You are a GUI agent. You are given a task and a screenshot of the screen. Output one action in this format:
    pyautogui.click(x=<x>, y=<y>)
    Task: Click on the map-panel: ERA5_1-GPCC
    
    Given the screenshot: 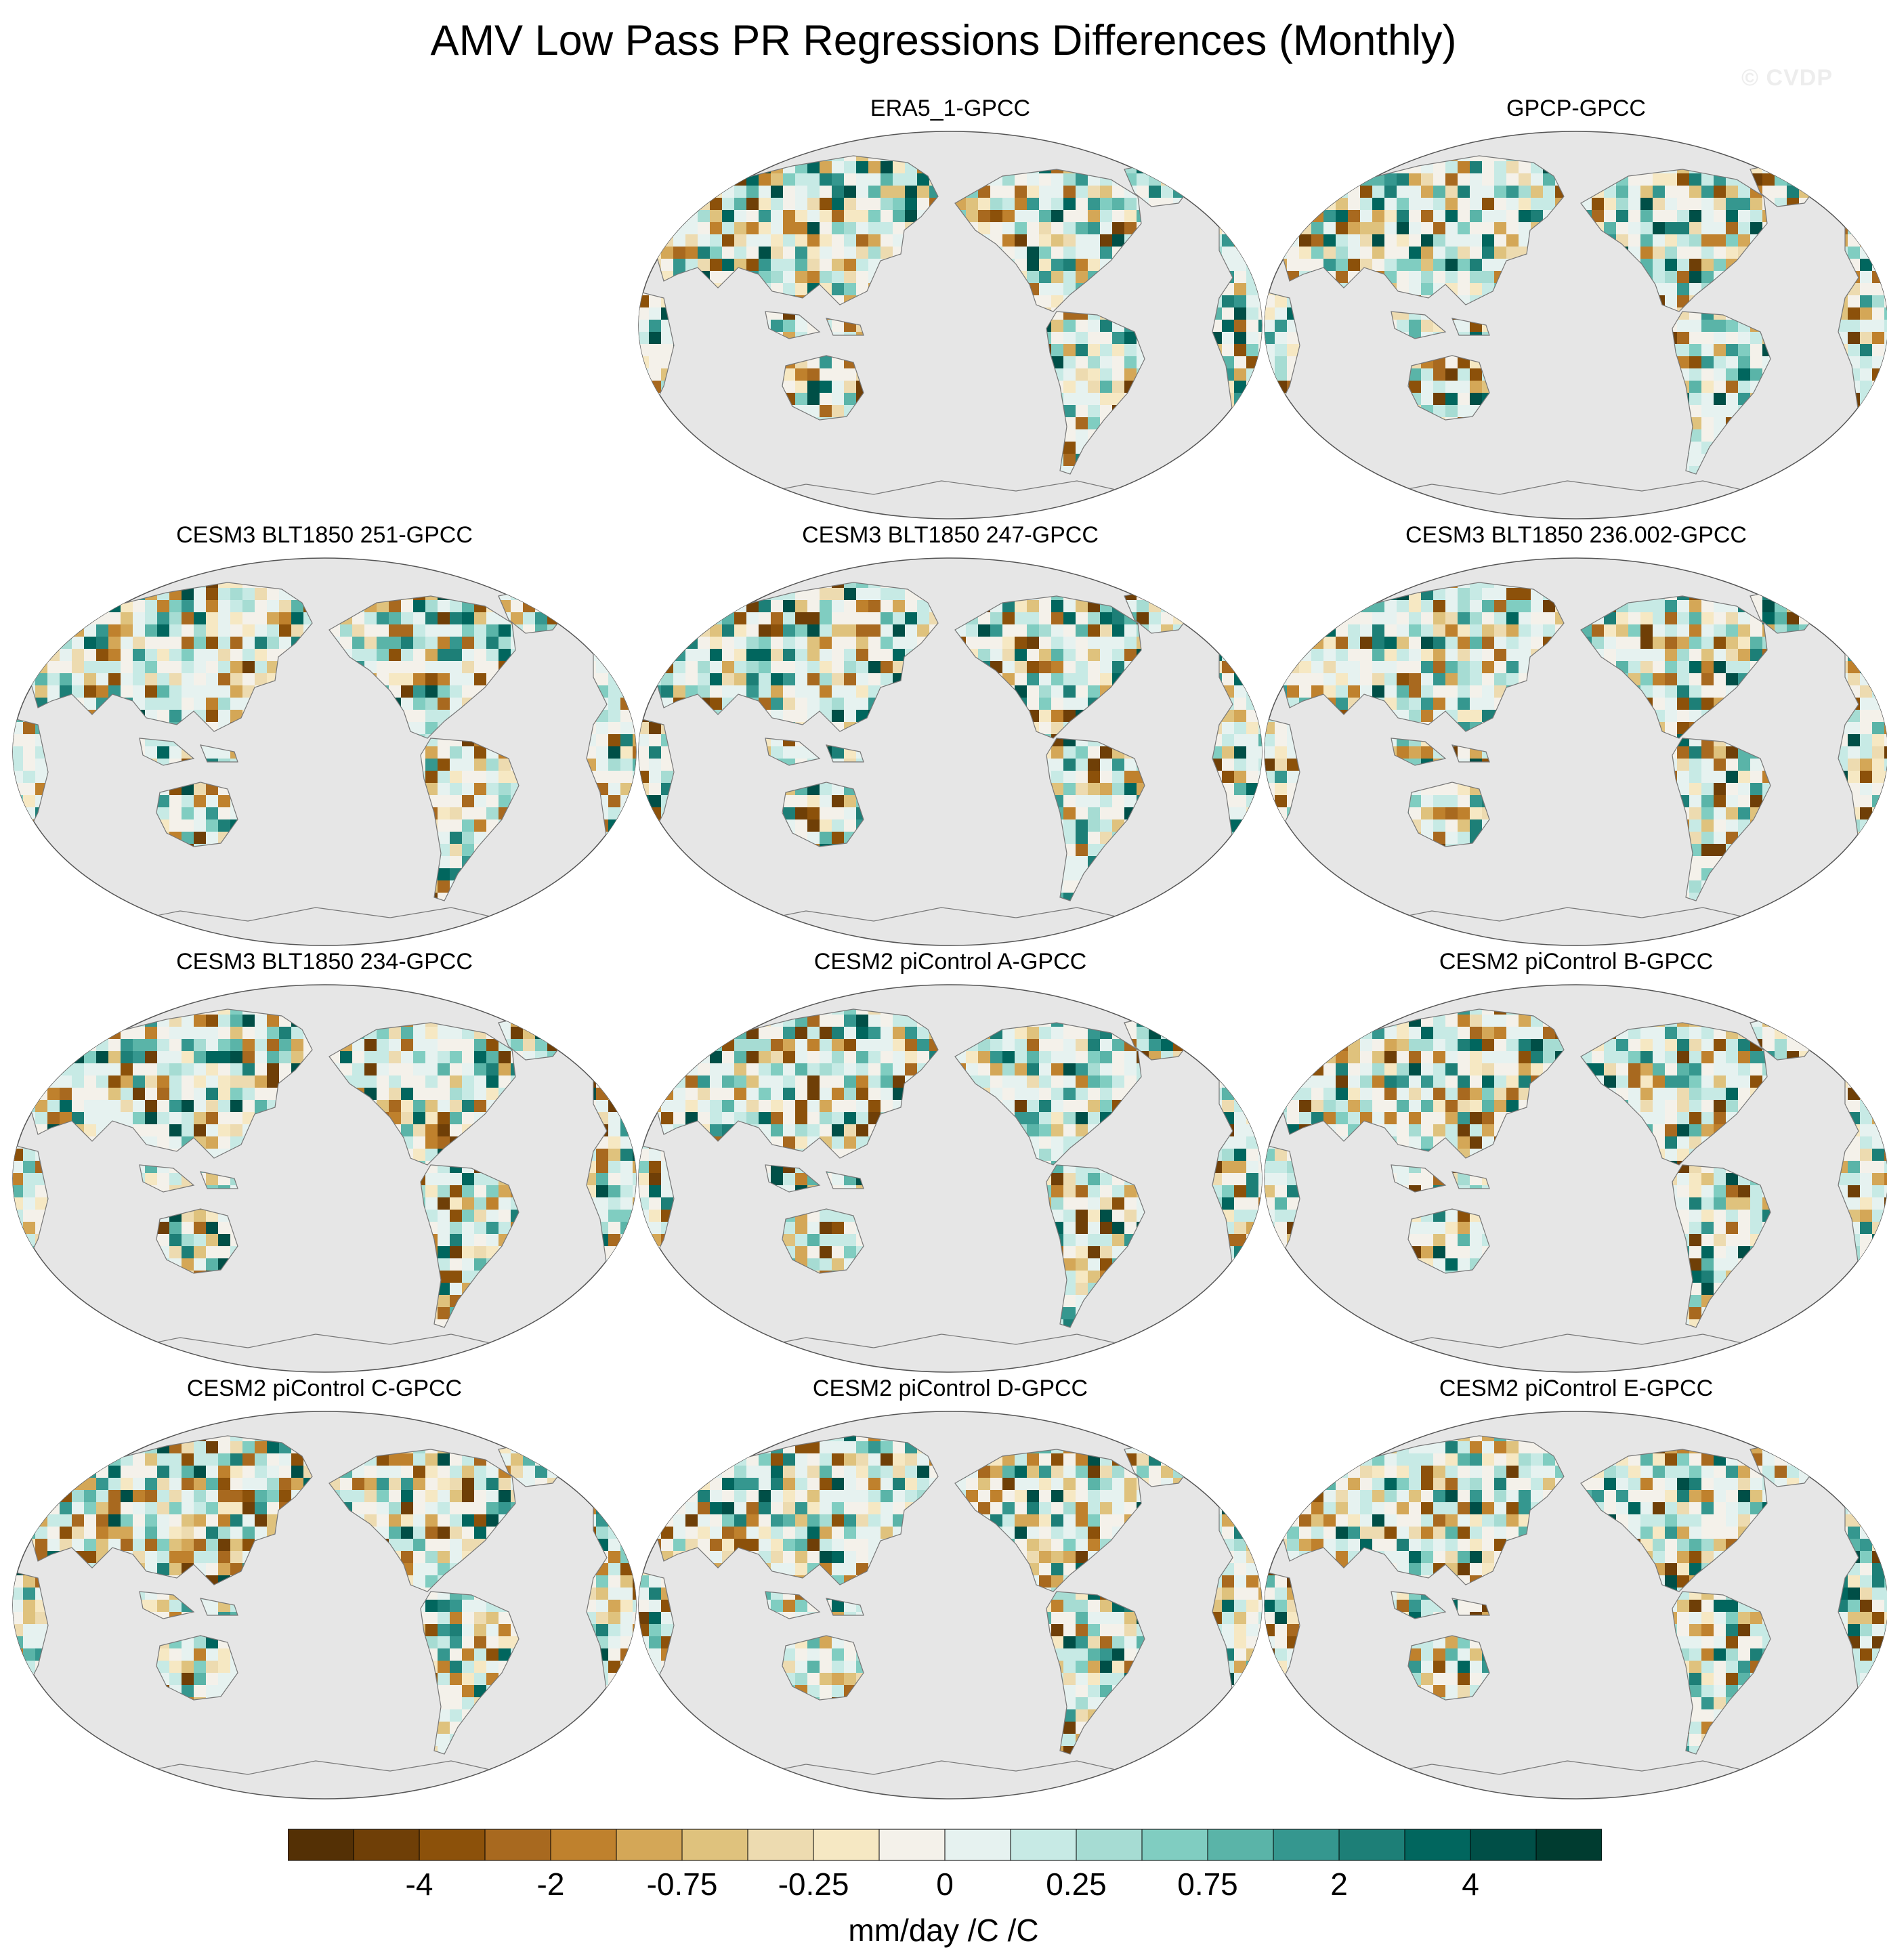 What is the action you would take?
    pyautogui.click(x=950, y=315)
    